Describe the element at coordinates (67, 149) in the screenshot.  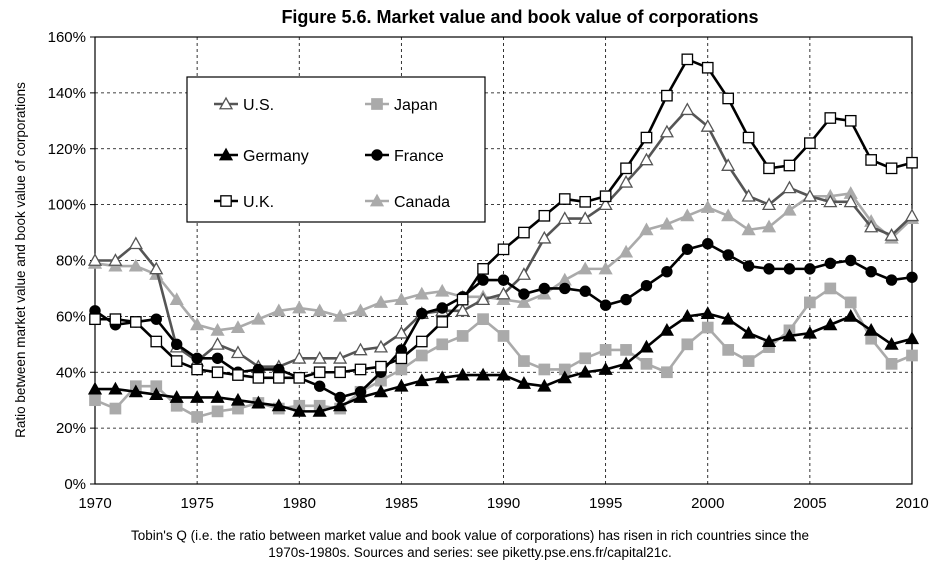
I see `y-tick-label: 120%` at that location.